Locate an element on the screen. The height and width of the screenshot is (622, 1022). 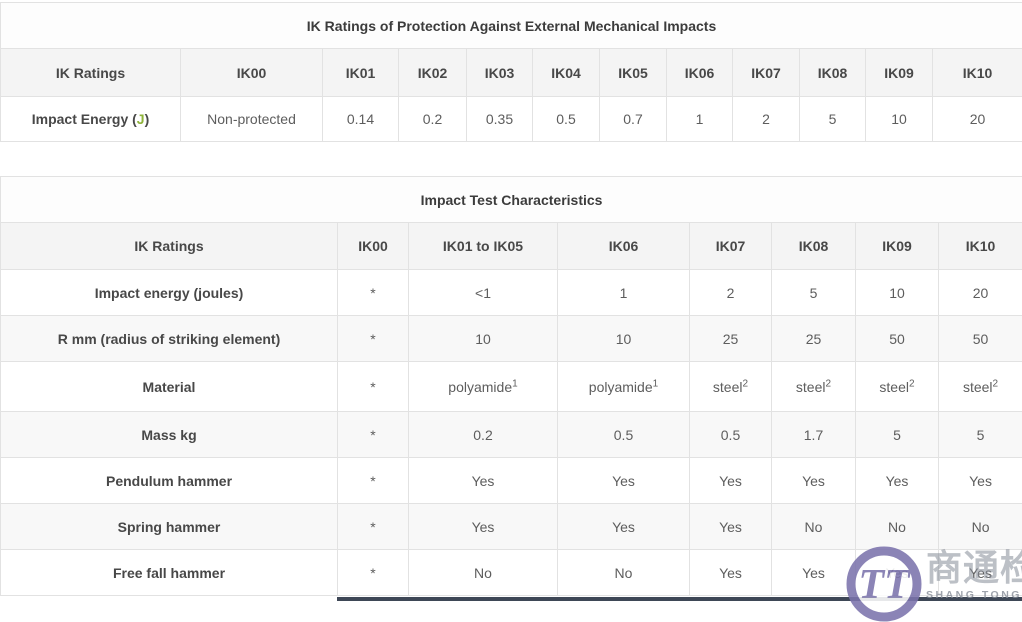
impact-energy-unit: J is located at coordinates (141, 119).